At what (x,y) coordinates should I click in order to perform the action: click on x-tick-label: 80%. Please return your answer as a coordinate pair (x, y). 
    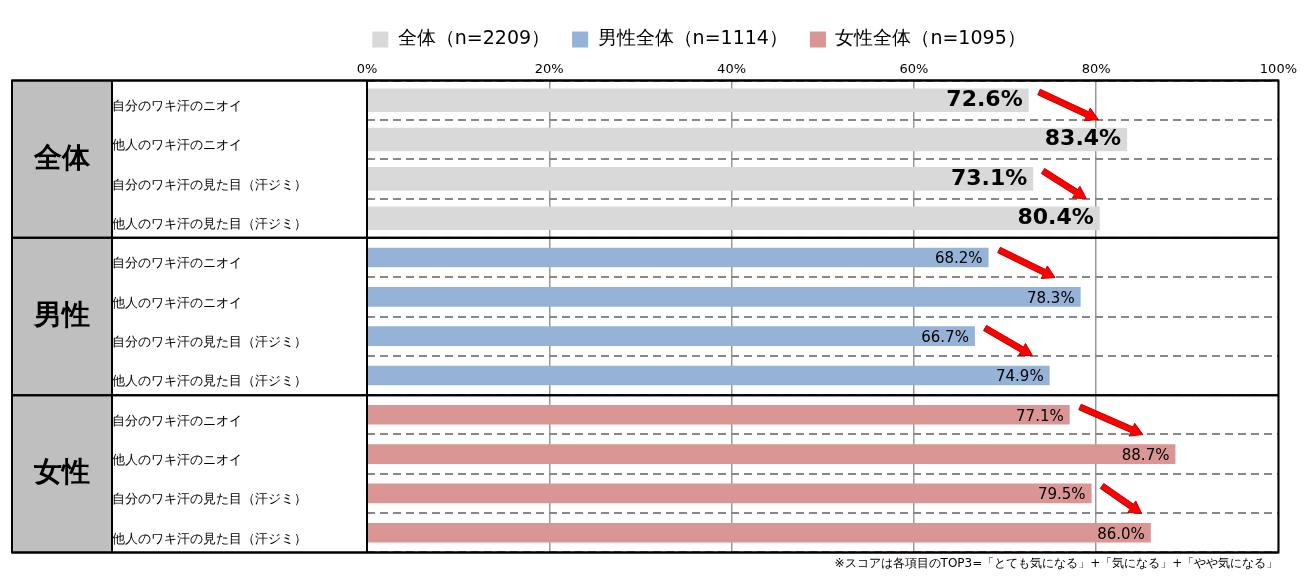
    Looking at the image, I should click on (1096, 69).